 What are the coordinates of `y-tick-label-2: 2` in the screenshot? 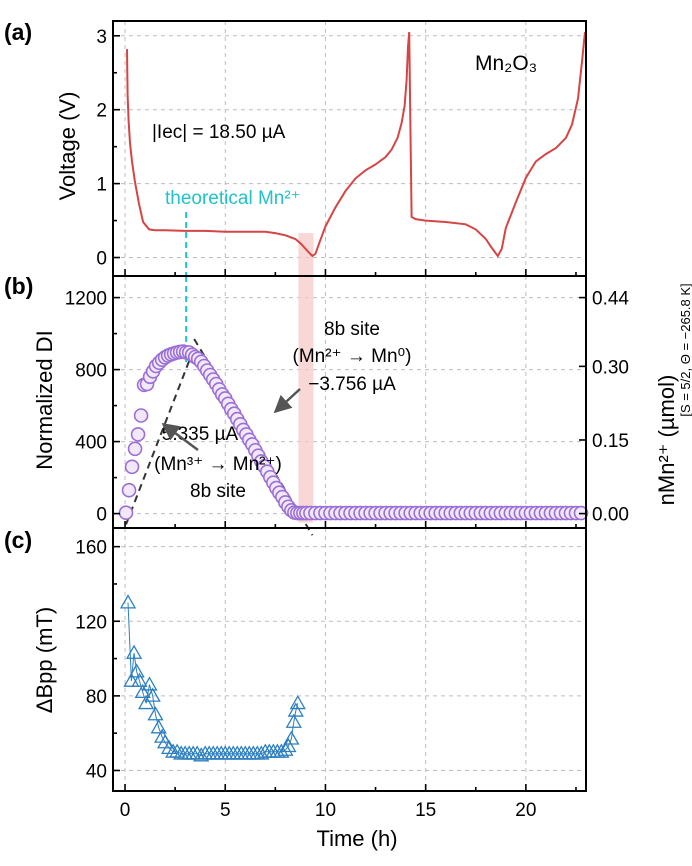 It's located at (101, 111).